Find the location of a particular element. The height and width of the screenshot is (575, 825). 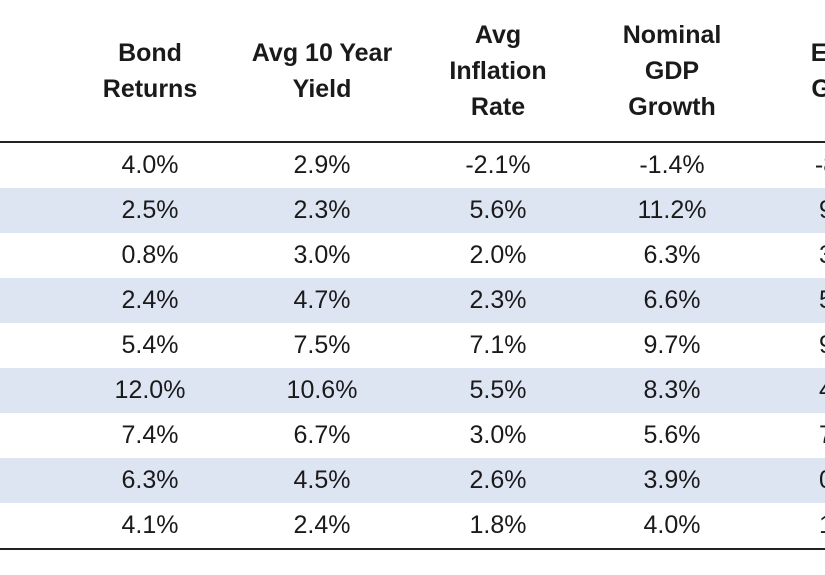

header-line: Ea is located at coordinates (817, 53).